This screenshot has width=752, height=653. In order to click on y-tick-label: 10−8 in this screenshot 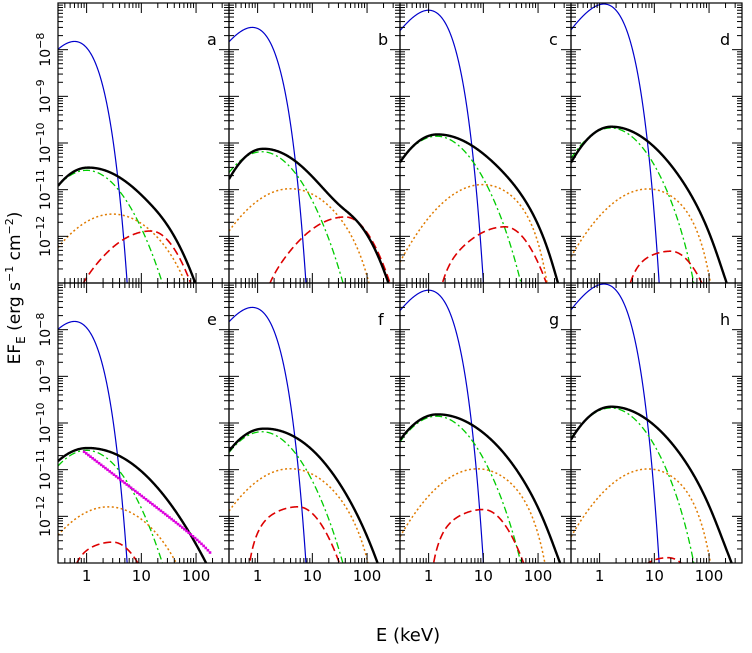, I will do `click(44, 330)`.